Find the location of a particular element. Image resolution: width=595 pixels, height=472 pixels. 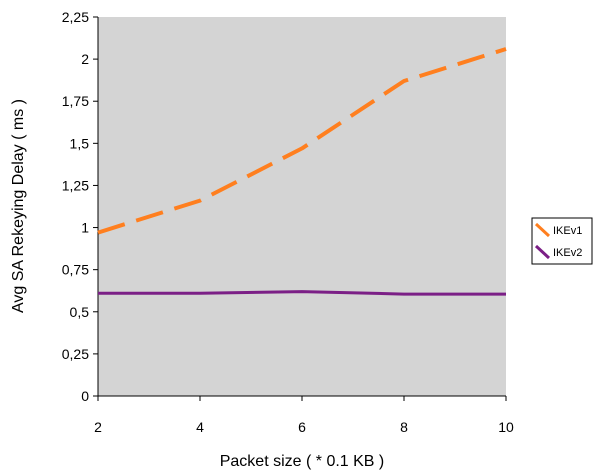

y-tick-label: 0,5 is located at coordinates (80, 312).